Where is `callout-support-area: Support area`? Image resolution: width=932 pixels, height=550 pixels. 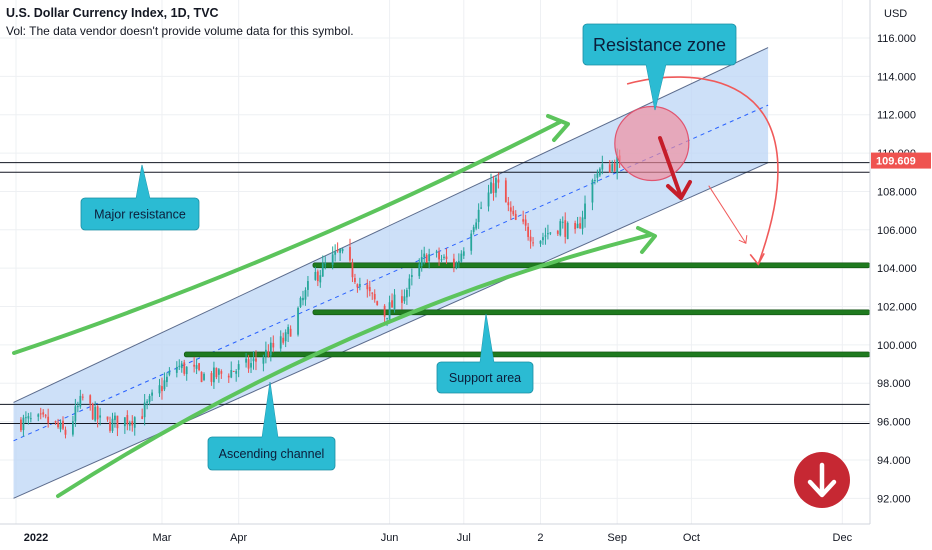
callout-support-area: Support area is located at coordinates (485, 353).